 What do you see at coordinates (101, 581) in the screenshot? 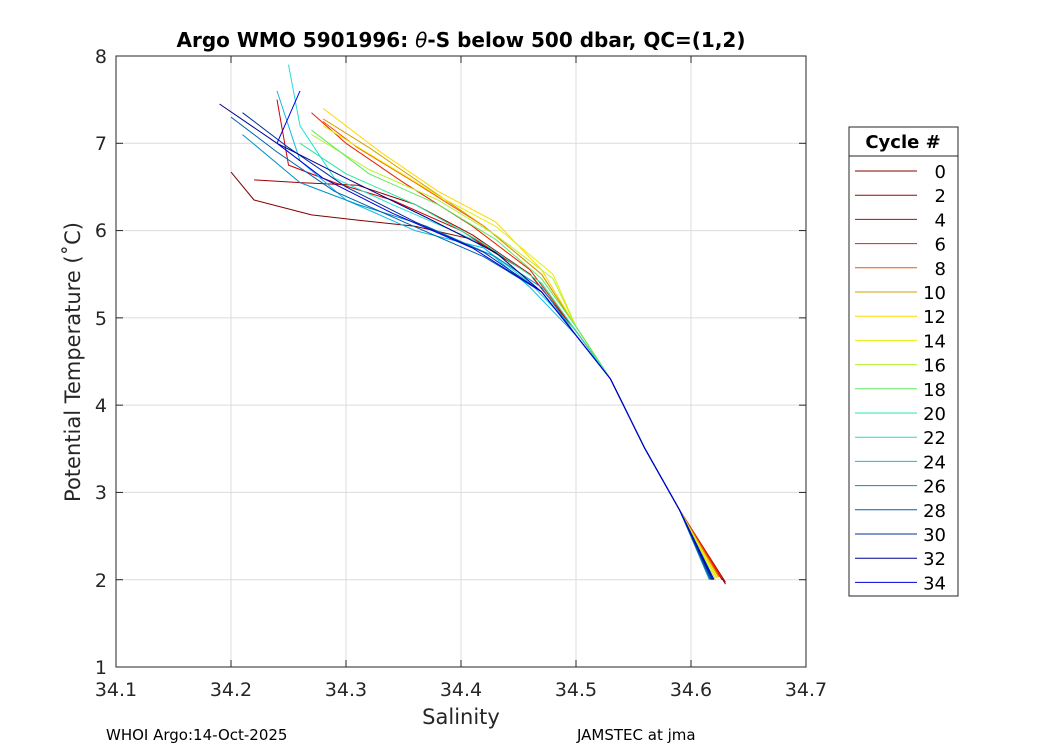
I see `y-tick-label: 2` at bounding box center [101, 581].